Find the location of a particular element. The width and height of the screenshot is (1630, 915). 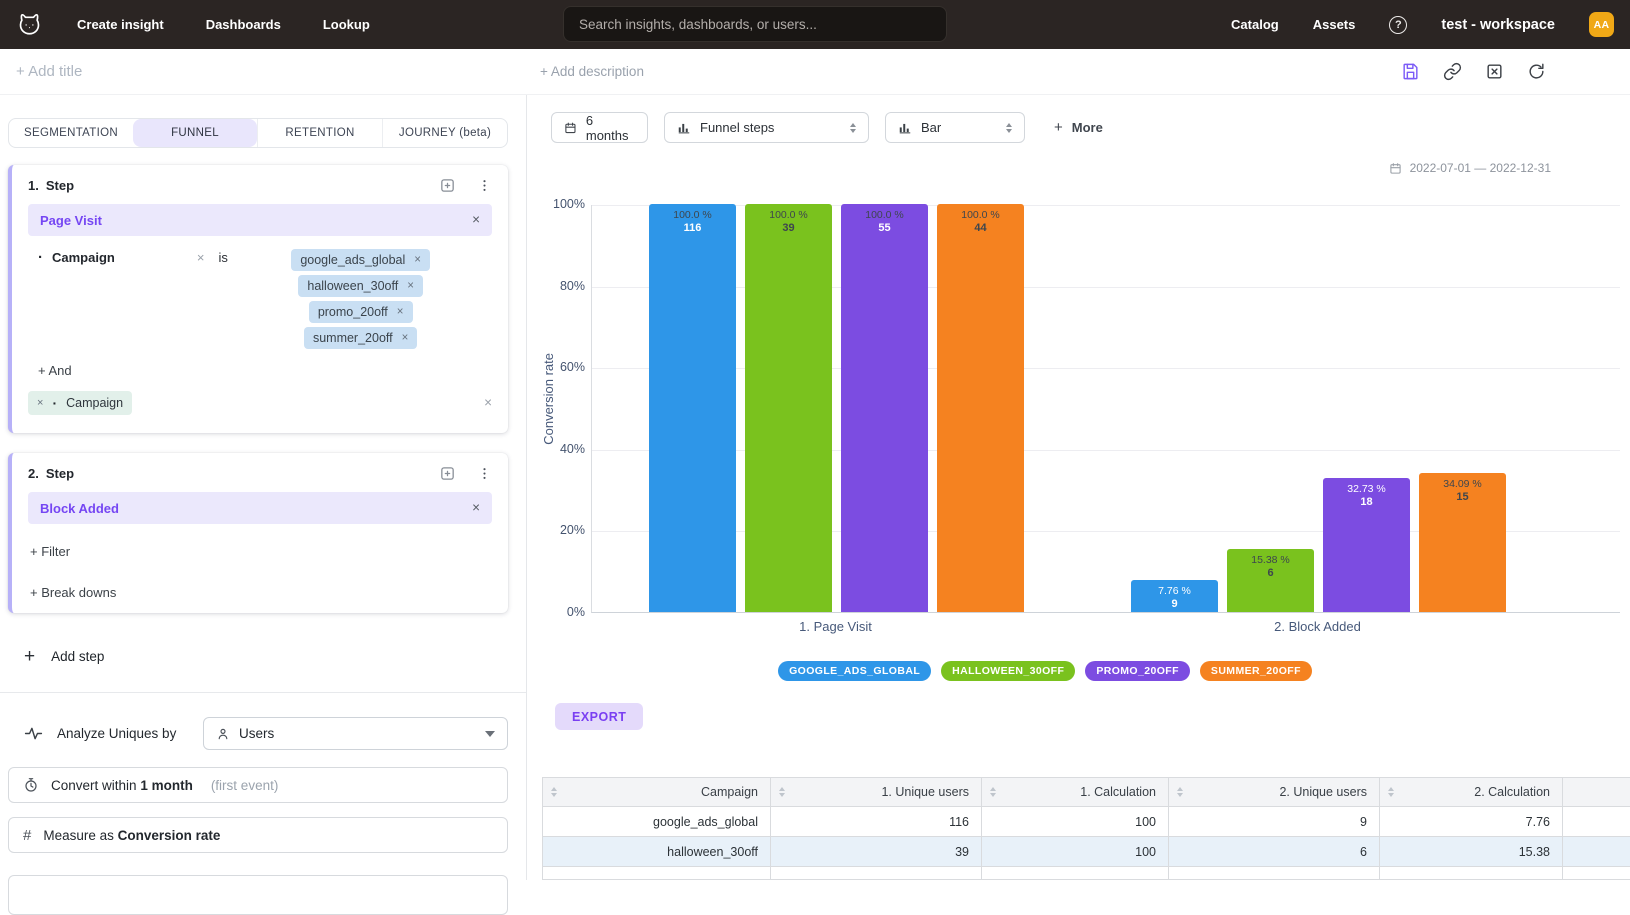

col-header-step2-calculation: 2. Calculation is located at coordinates (1471, 792).